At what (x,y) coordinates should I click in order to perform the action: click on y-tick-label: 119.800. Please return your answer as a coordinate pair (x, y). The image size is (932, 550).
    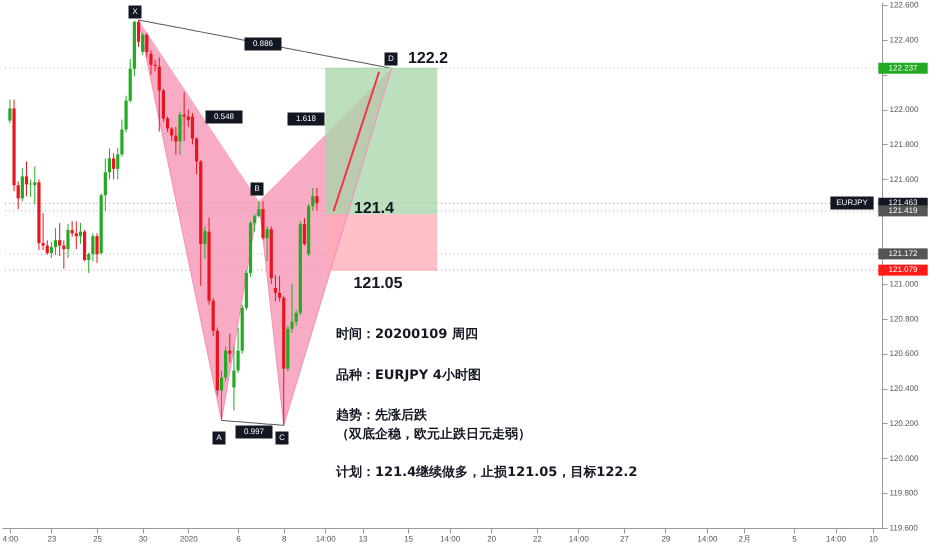
    Looking at the image, I should click on (904, 493).